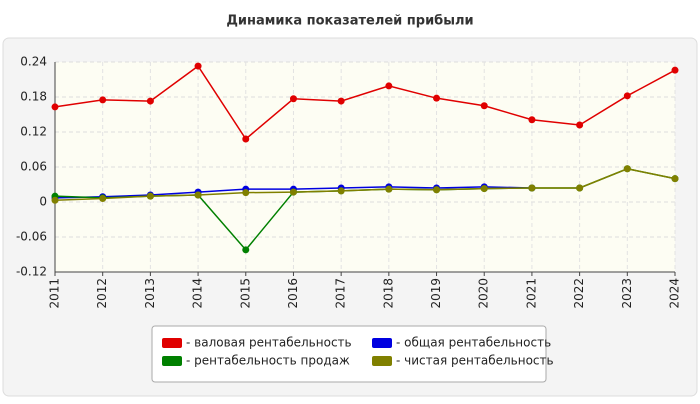 The height and width of the screenshot is (404, 700). What do you see at coordinates (579, 293) in the screenshot?
I see `x-tick-label: 2022` at bounding box center [579, 293].